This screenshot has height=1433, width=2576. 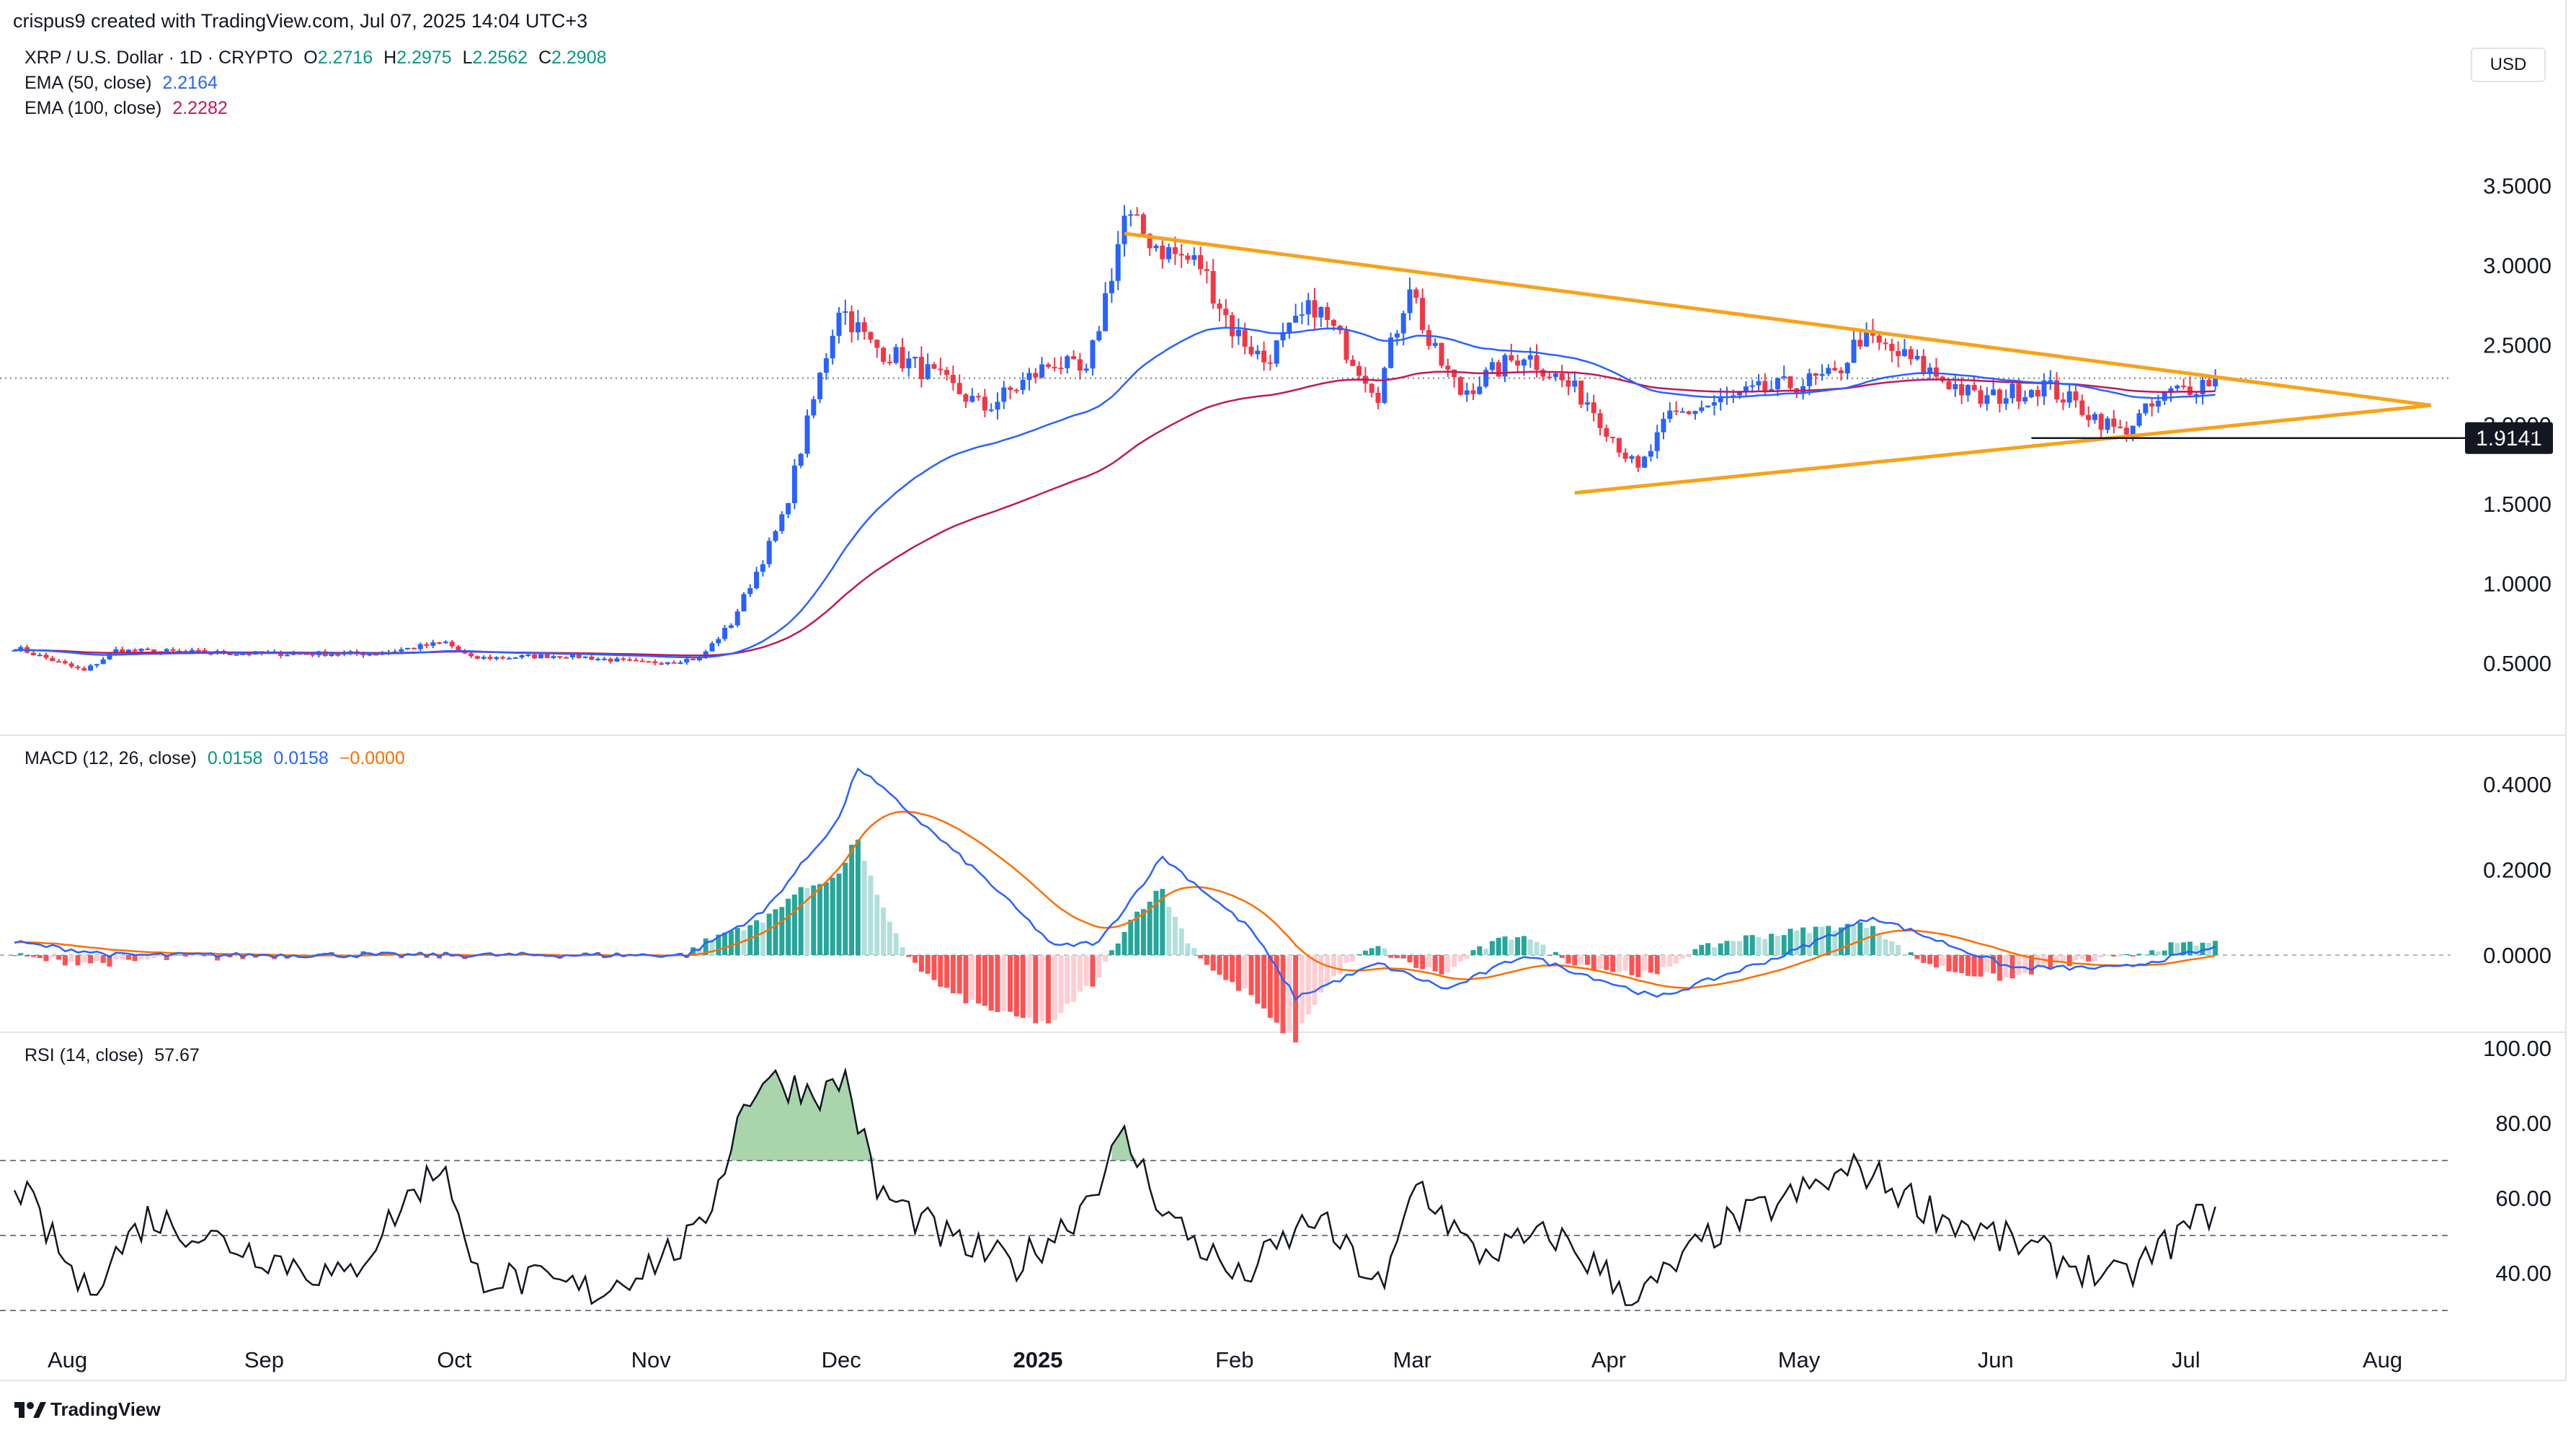 I want to click on symbol-title: XRP / U.S. Dollar · 1D · CRYPTO, so click(x=159, y=58).